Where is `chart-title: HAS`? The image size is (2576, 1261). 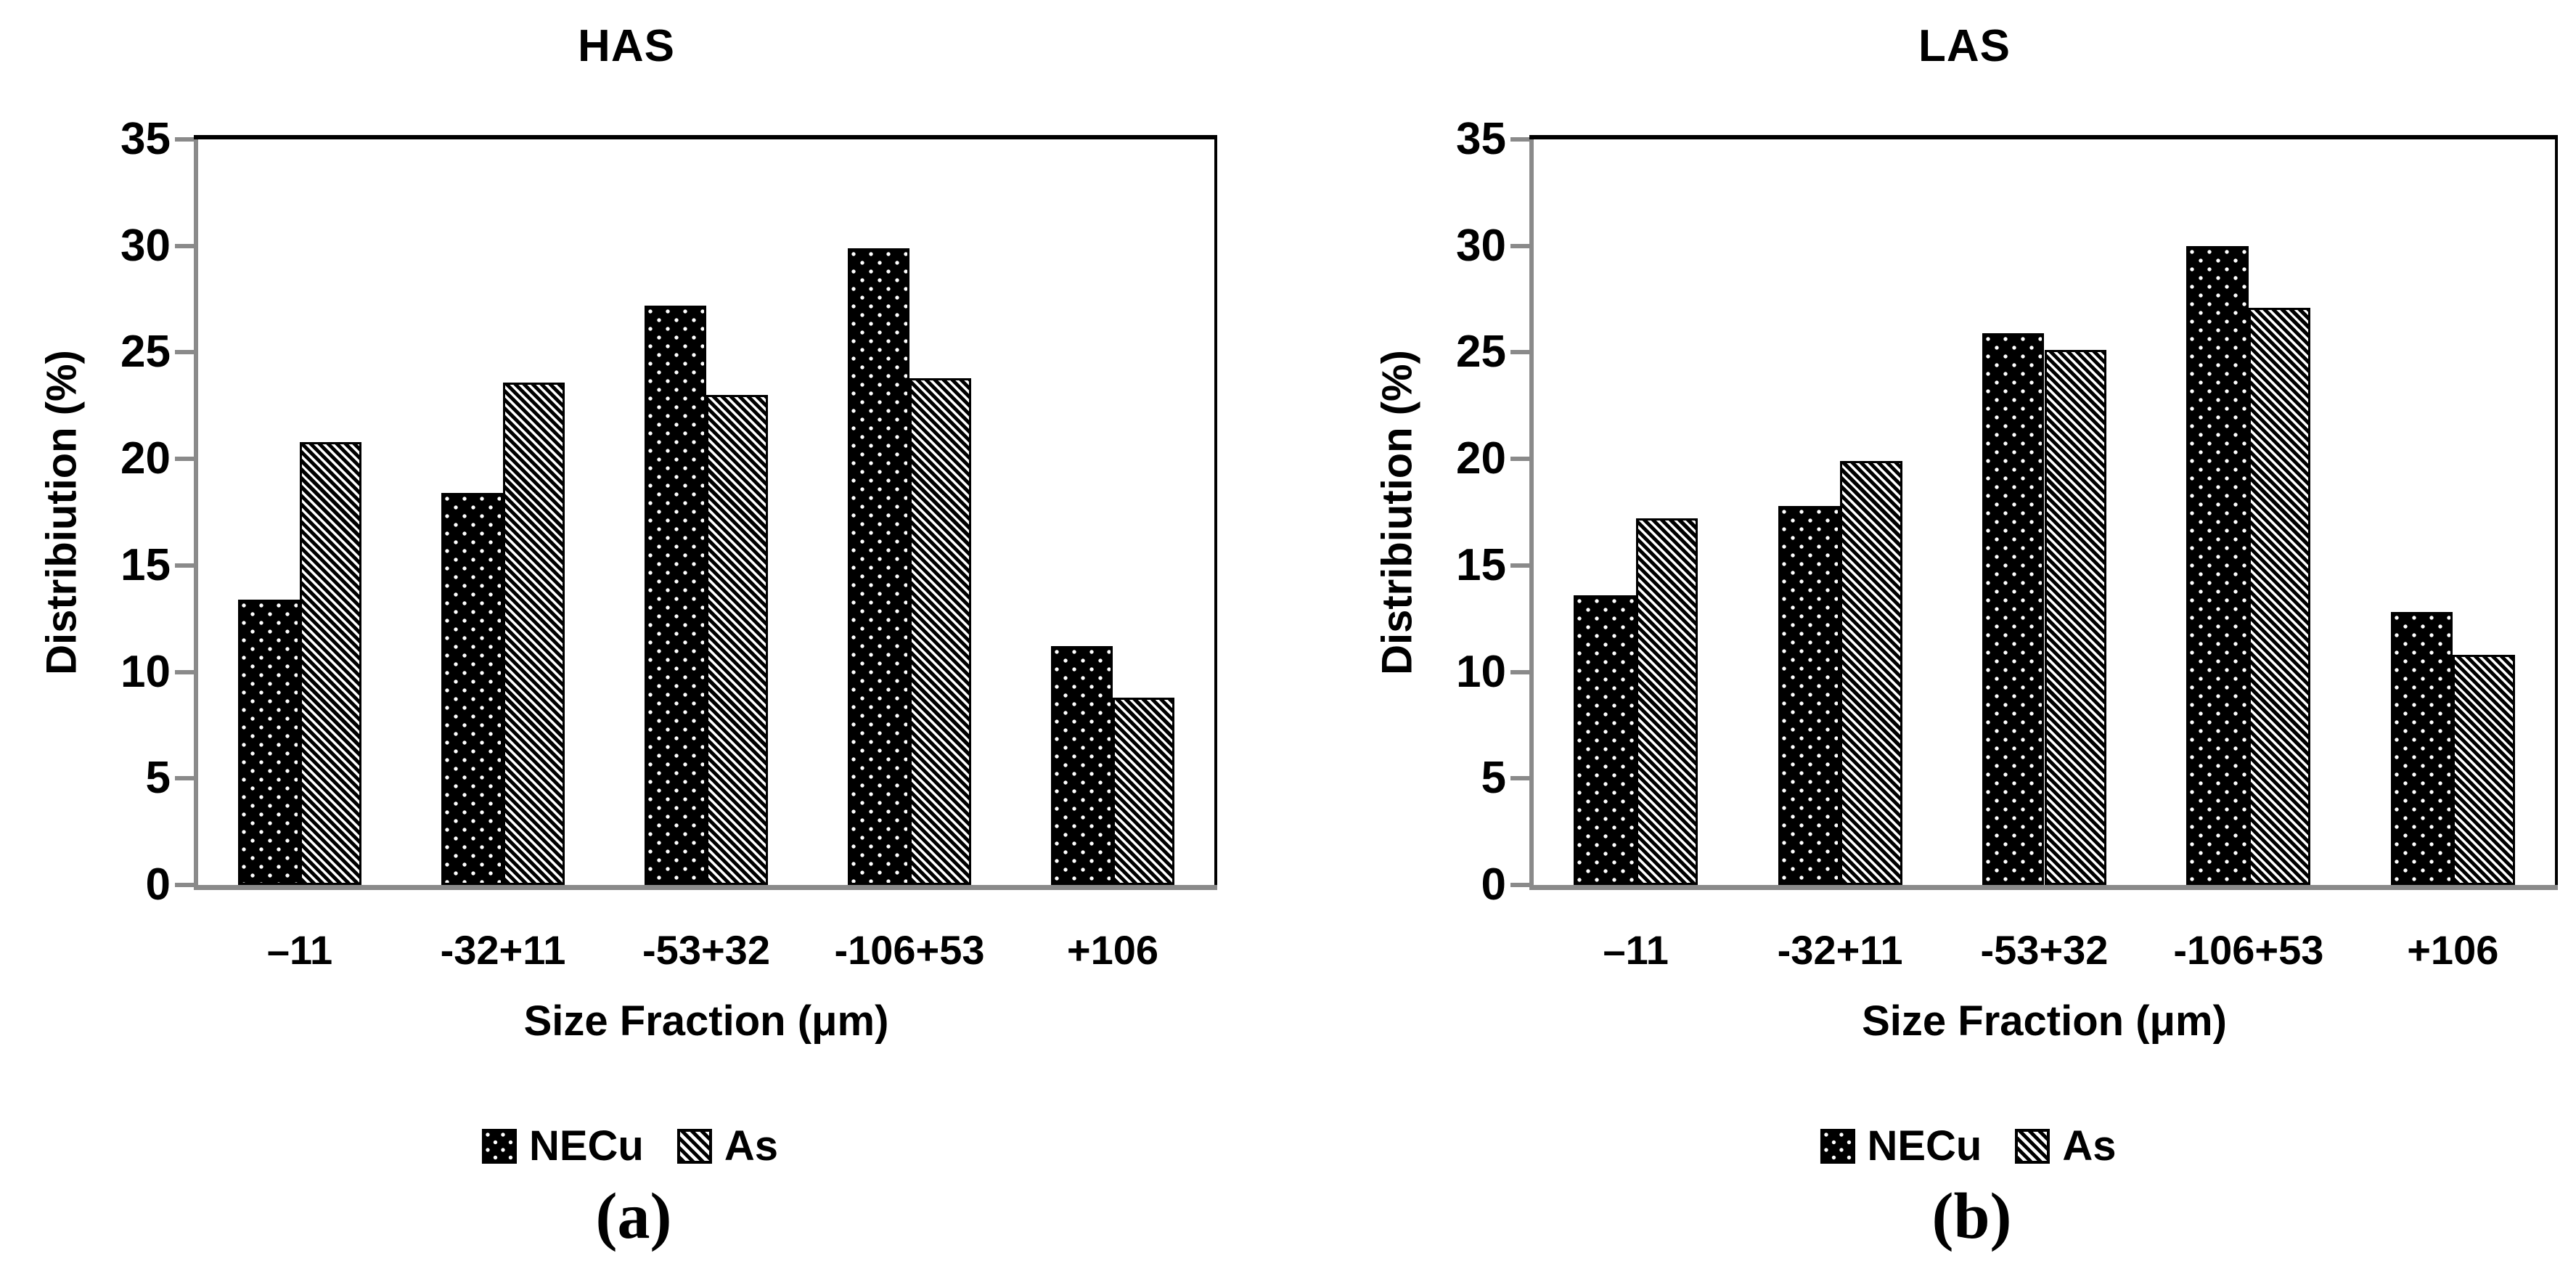
chart-title: HAS is located at coordinates (627, 46).